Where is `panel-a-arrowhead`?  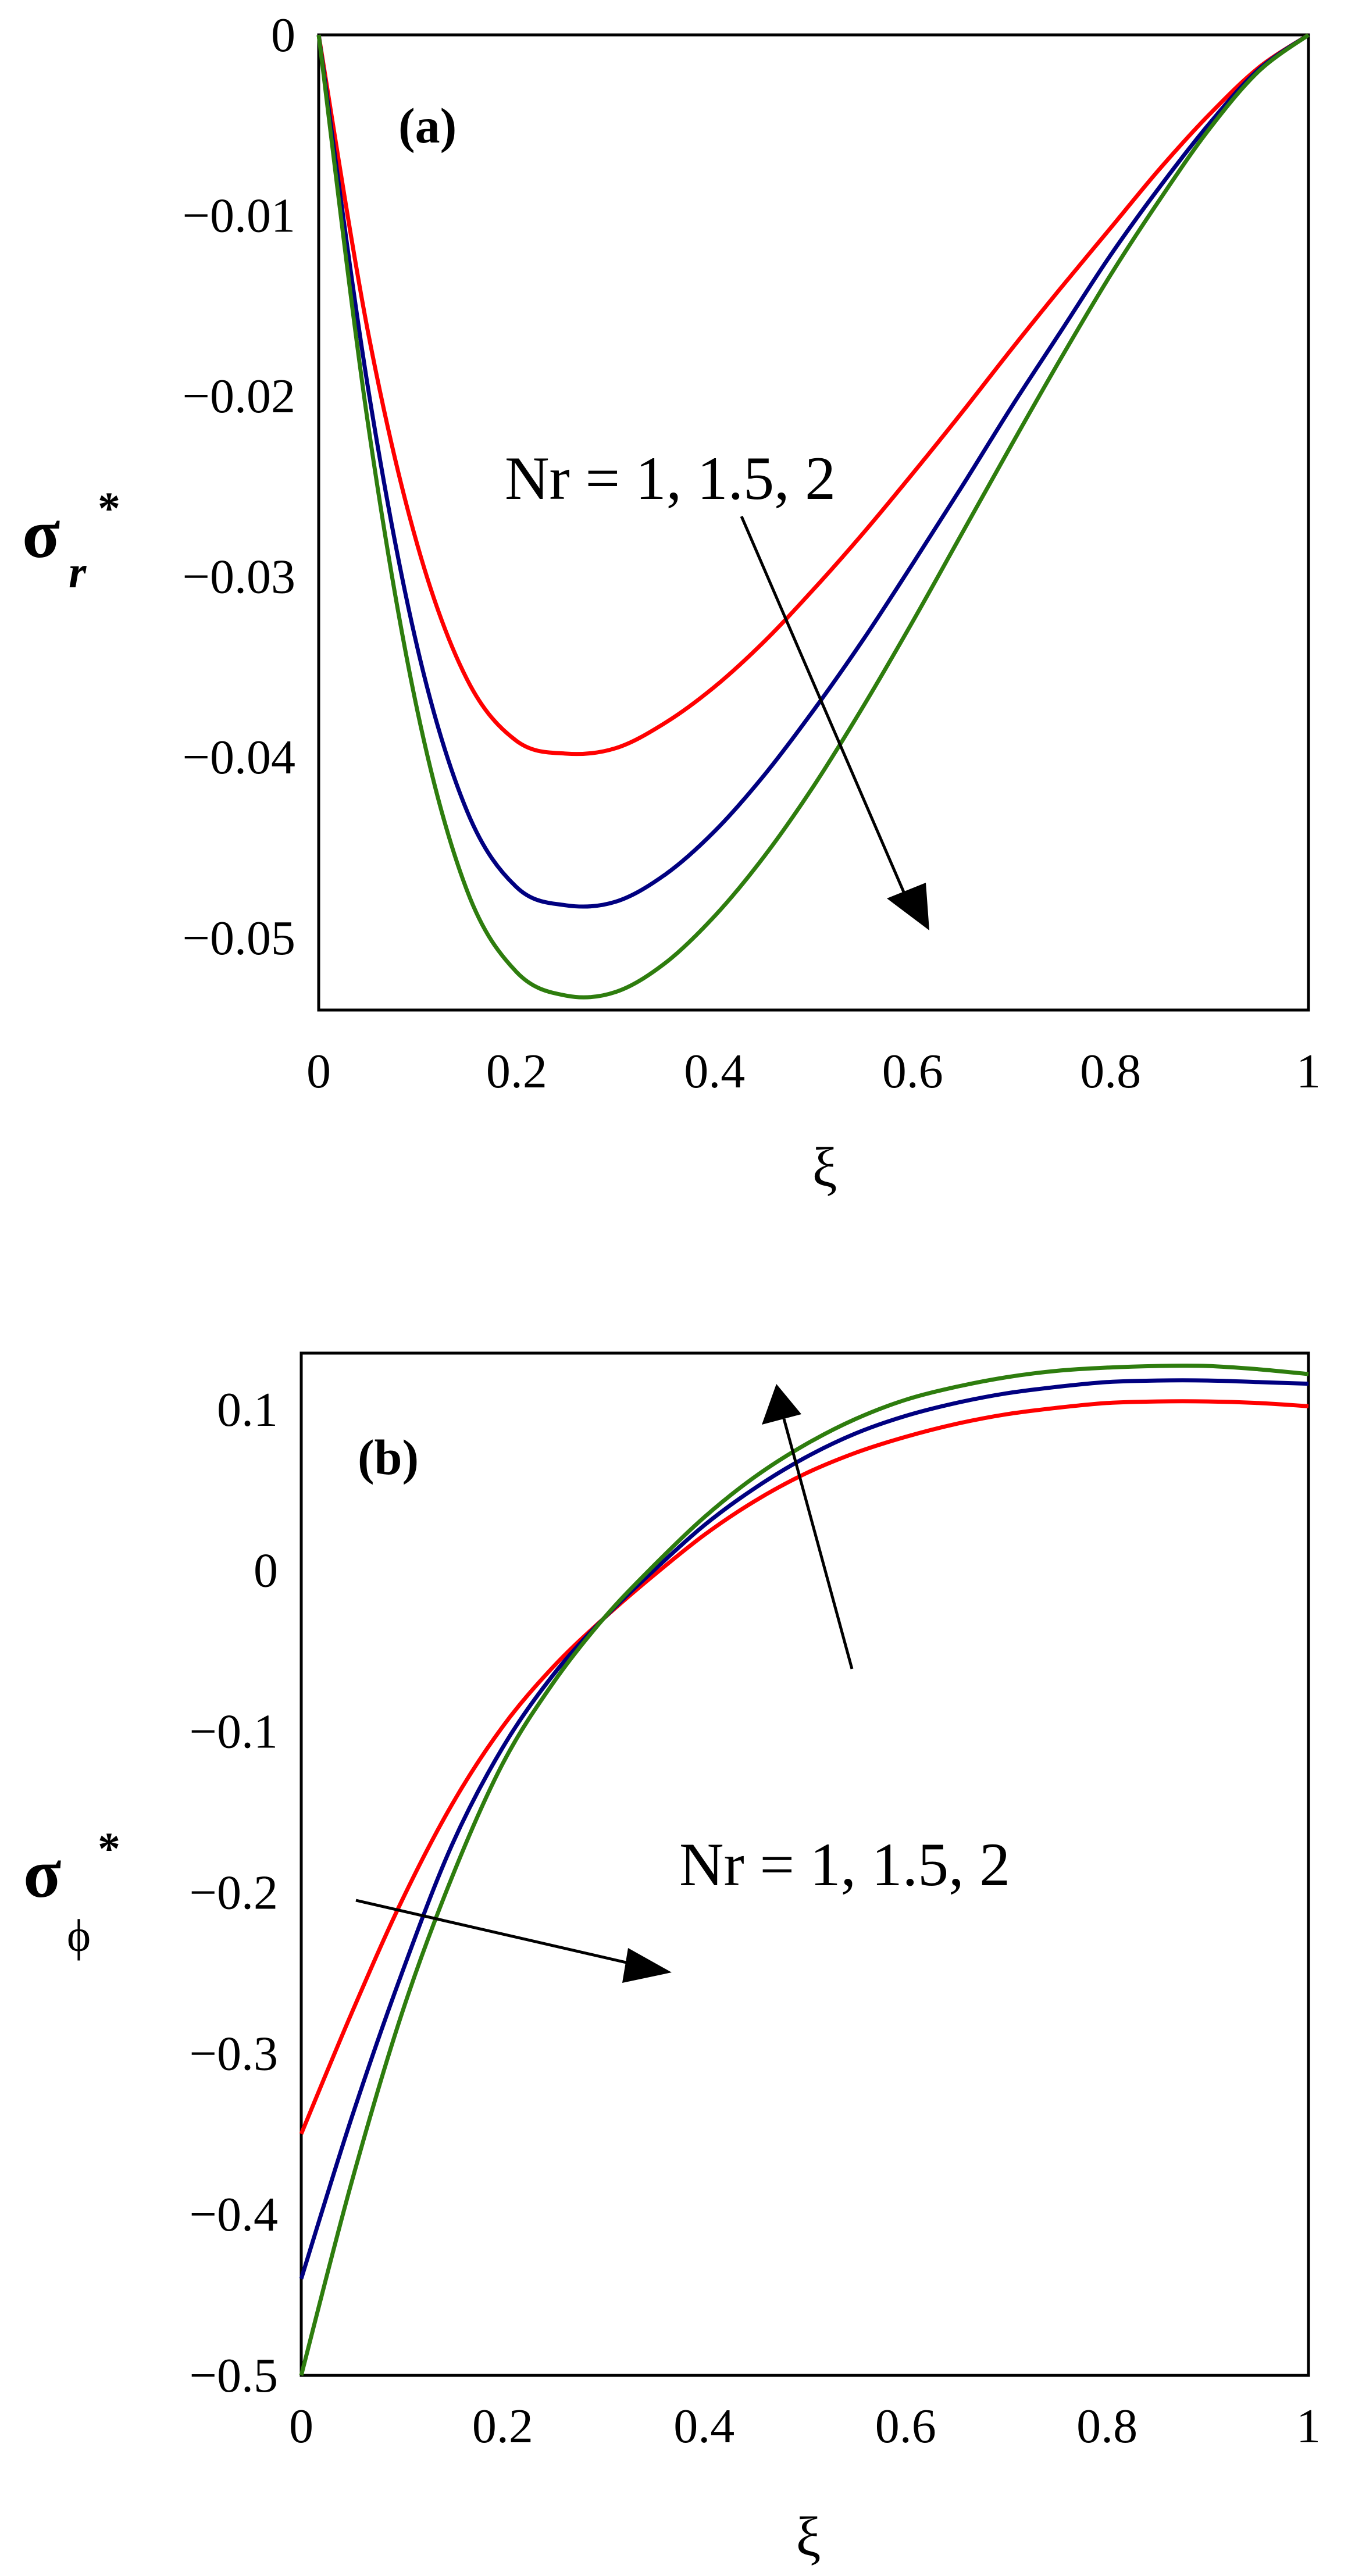
panel-a-arrowhead is located at coordinates (908, 907).